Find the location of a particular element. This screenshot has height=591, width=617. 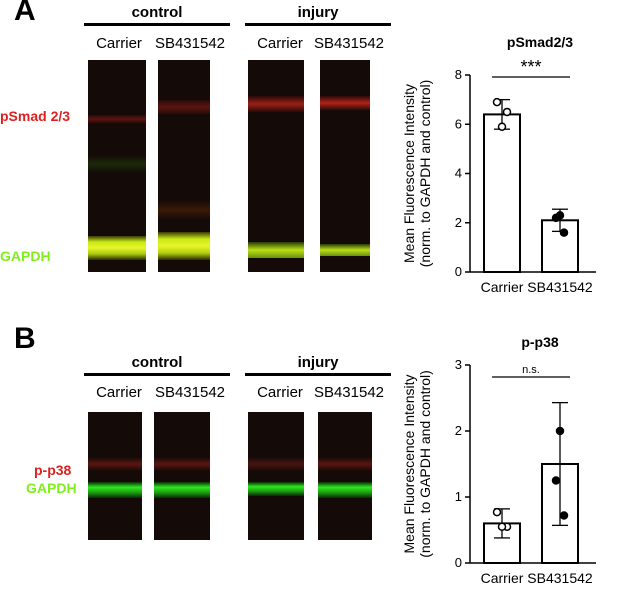

panel-b-band-label-bottom: GAPDH is located at coordinates (51, 488).